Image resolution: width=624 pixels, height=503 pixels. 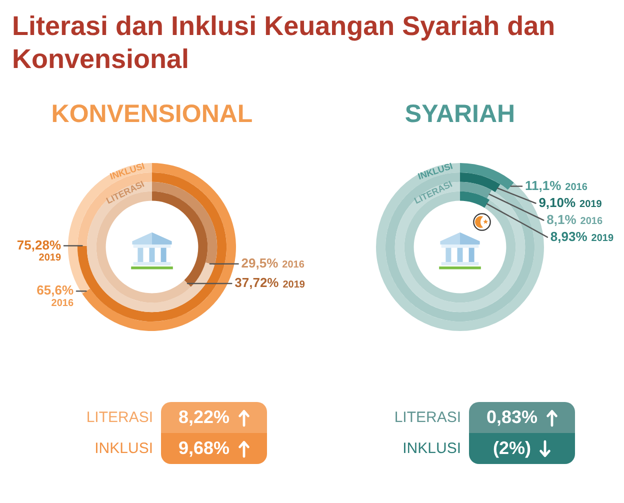 I want to click on data-label: 9,68%, so click(x=204, y=448).